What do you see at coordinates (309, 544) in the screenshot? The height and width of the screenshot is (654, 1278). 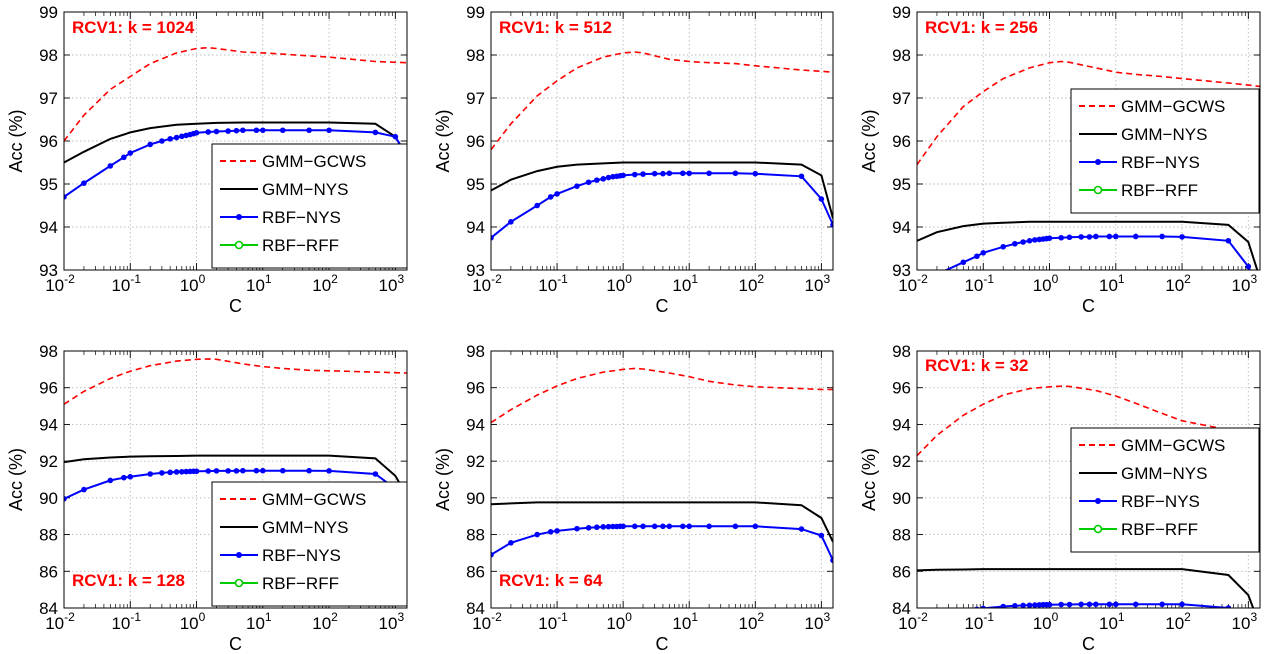 I see `legend-box` at bounding box center [309, 544].